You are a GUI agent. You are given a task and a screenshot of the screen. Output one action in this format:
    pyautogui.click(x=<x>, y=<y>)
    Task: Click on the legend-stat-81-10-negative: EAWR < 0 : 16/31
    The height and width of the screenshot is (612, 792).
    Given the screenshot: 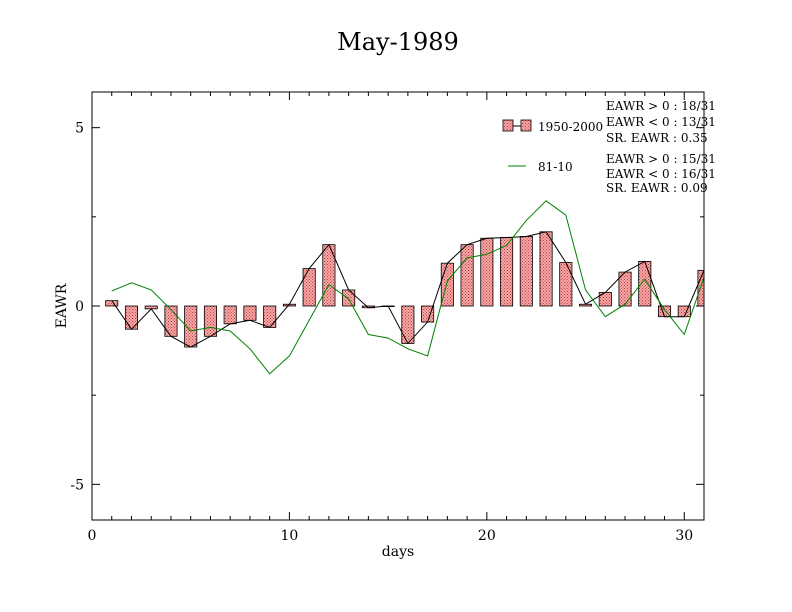 What is the action you would take?
    pyautogui.click(x=661, y=174)
    